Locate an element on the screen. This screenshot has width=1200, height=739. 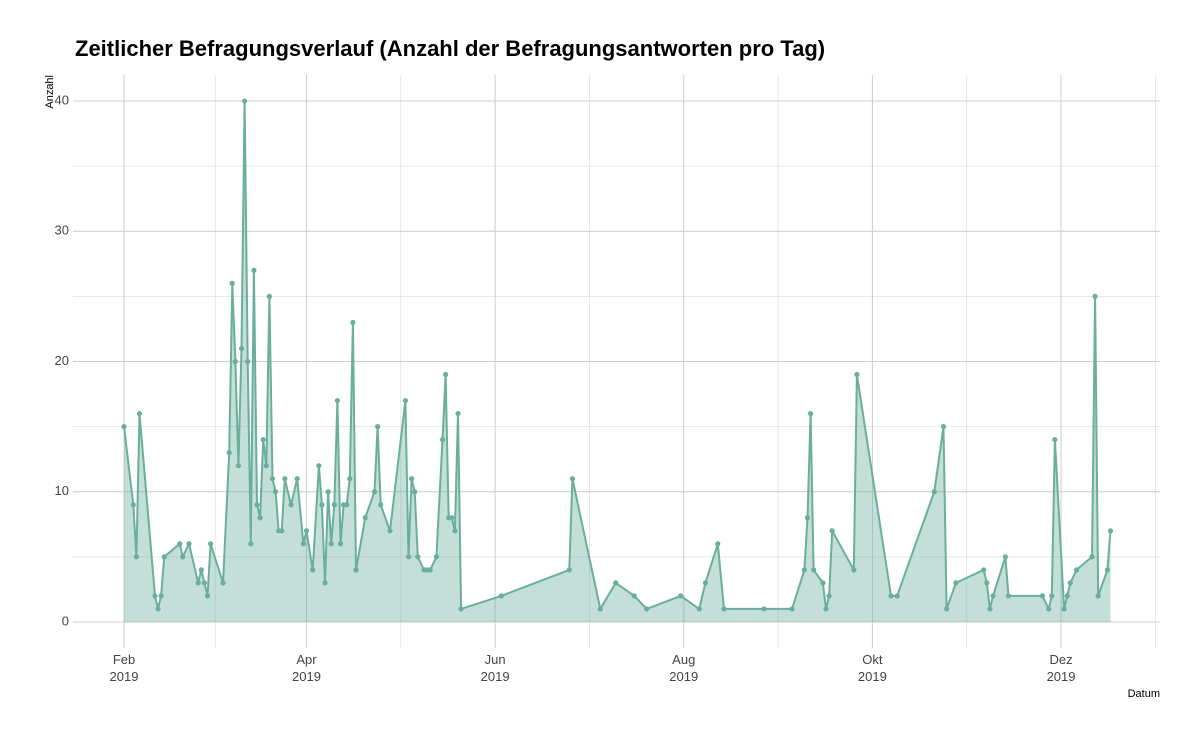
y-tick-label: 0 is located at coordinates (65, 620).